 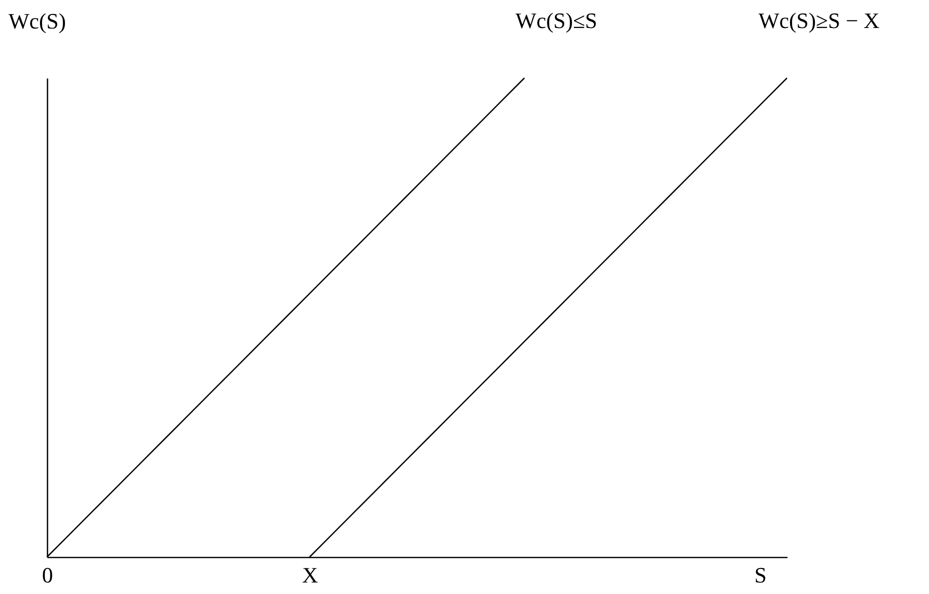 I want to click on x-tick-label: 0, so click(x=47, y=575).